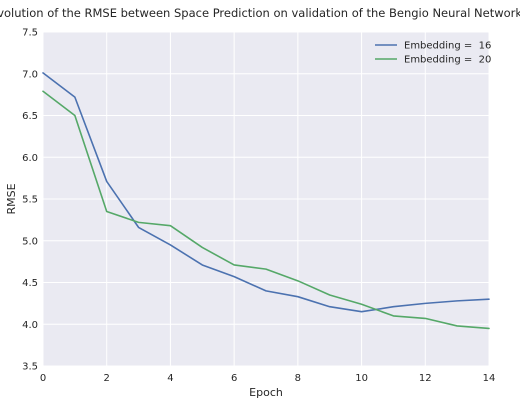 The width and height of the screenshot is (520, 408). Describe the element at coordinates (107, 378) in the screenshot. I see `x-tick-label: 2` at that location.